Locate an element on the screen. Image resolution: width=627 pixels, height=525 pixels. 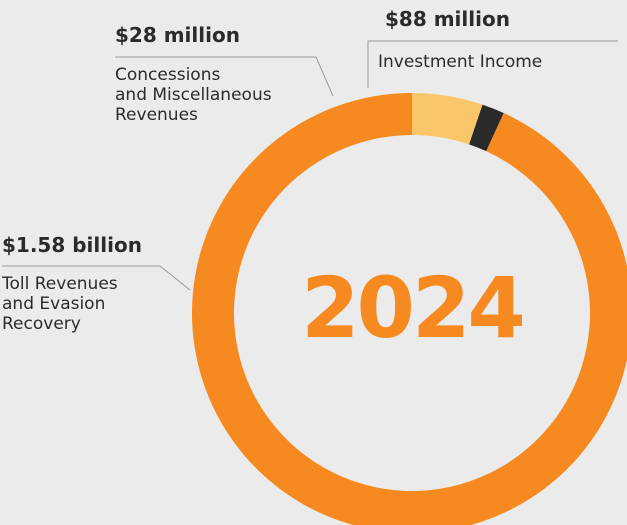
category-label-0-line-1: and Evasion is located at coordinates (53, 304).